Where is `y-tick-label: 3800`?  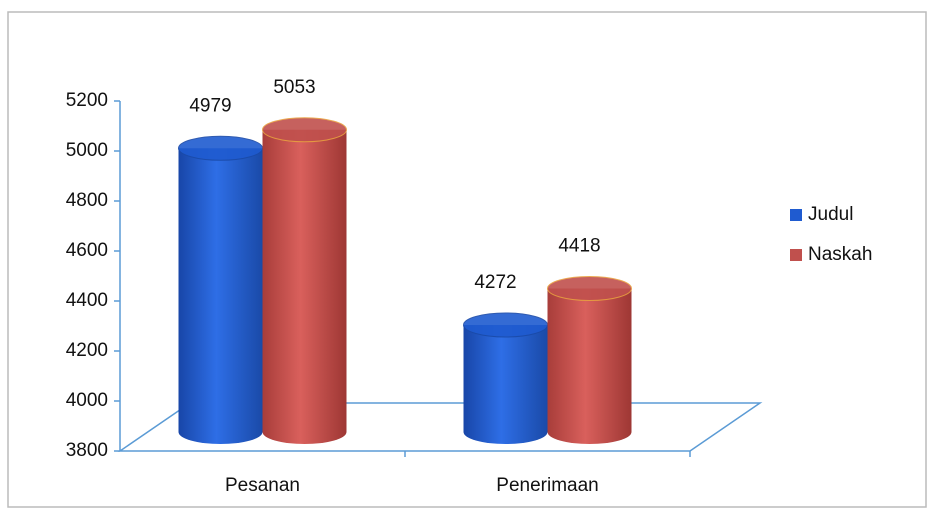 y-tick-label: 3800 is located at coordinates (87, 450).